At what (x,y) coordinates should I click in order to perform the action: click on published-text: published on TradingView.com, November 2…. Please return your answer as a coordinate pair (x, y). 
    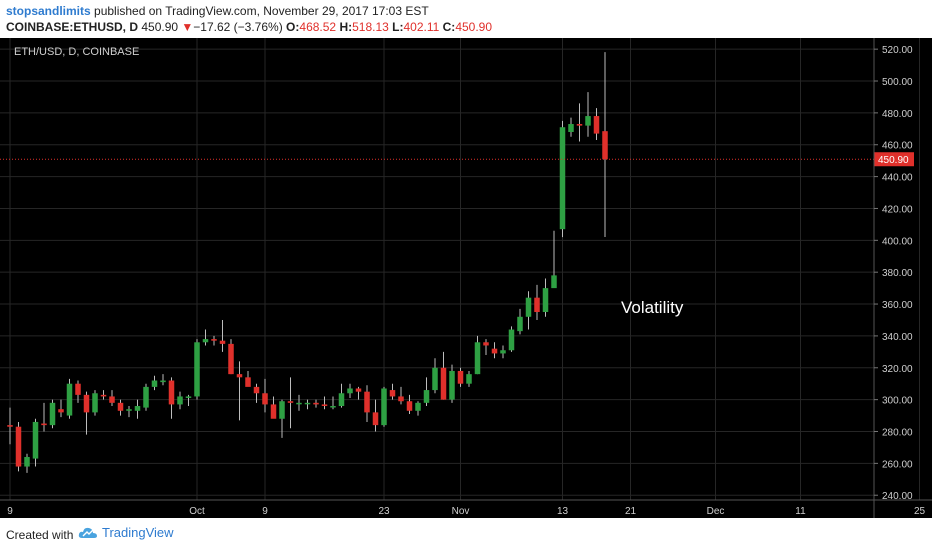
    Looking at the image, I should click on (261, 11).